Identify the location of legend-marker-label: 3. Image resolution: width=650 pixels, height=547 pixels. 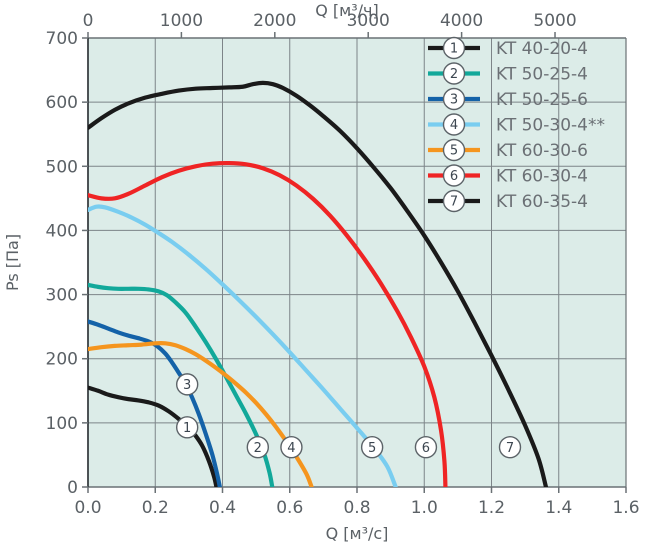
(454, 100).